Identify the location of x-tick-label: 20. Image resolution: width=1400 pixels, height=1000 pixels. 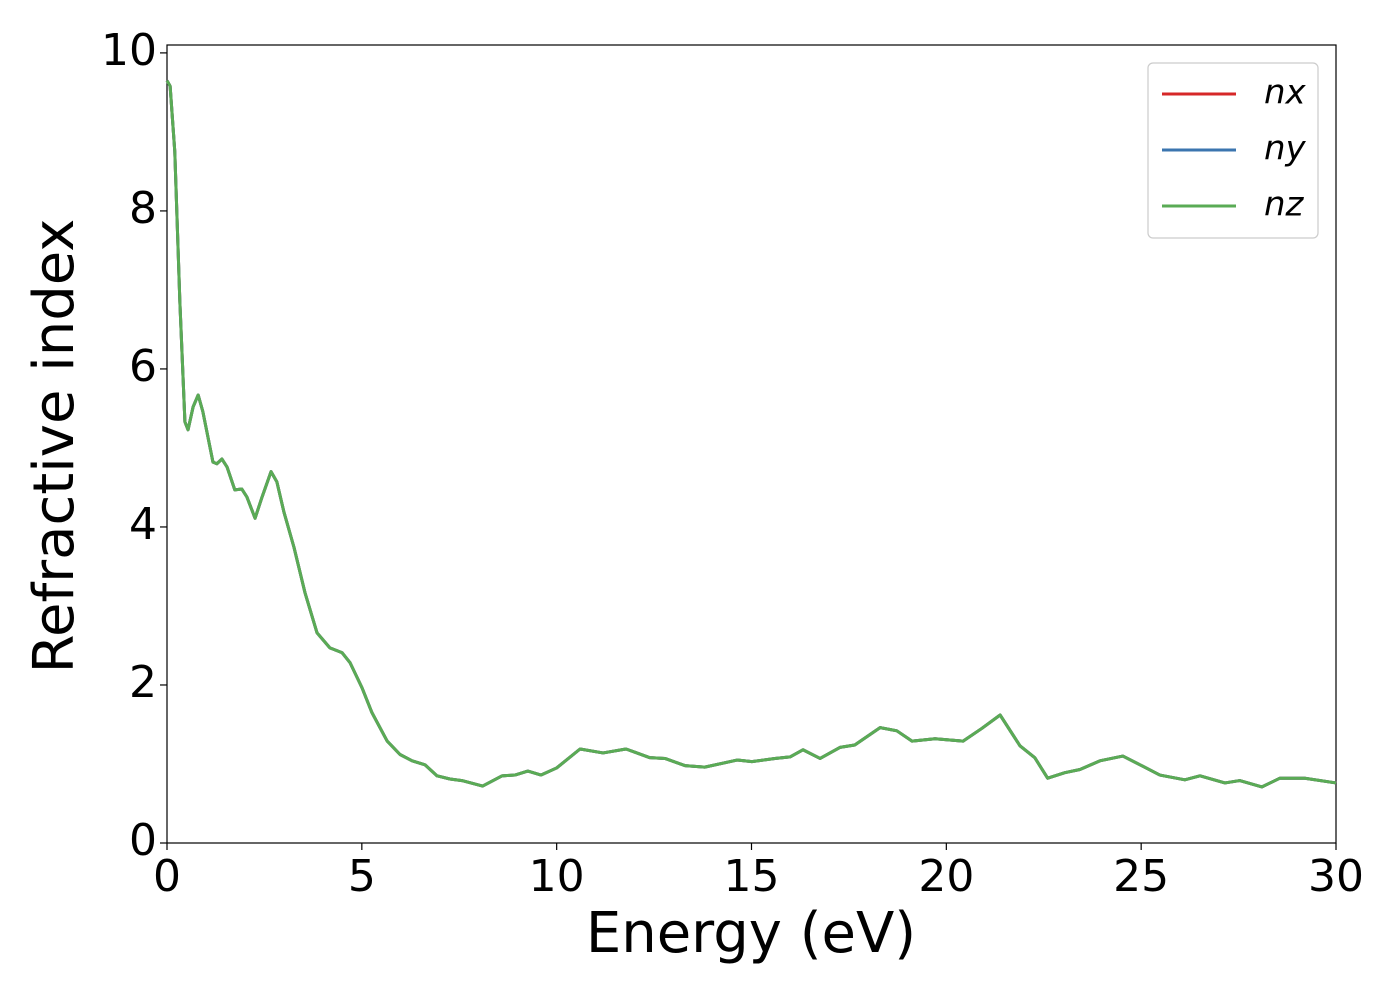
(946, 876).